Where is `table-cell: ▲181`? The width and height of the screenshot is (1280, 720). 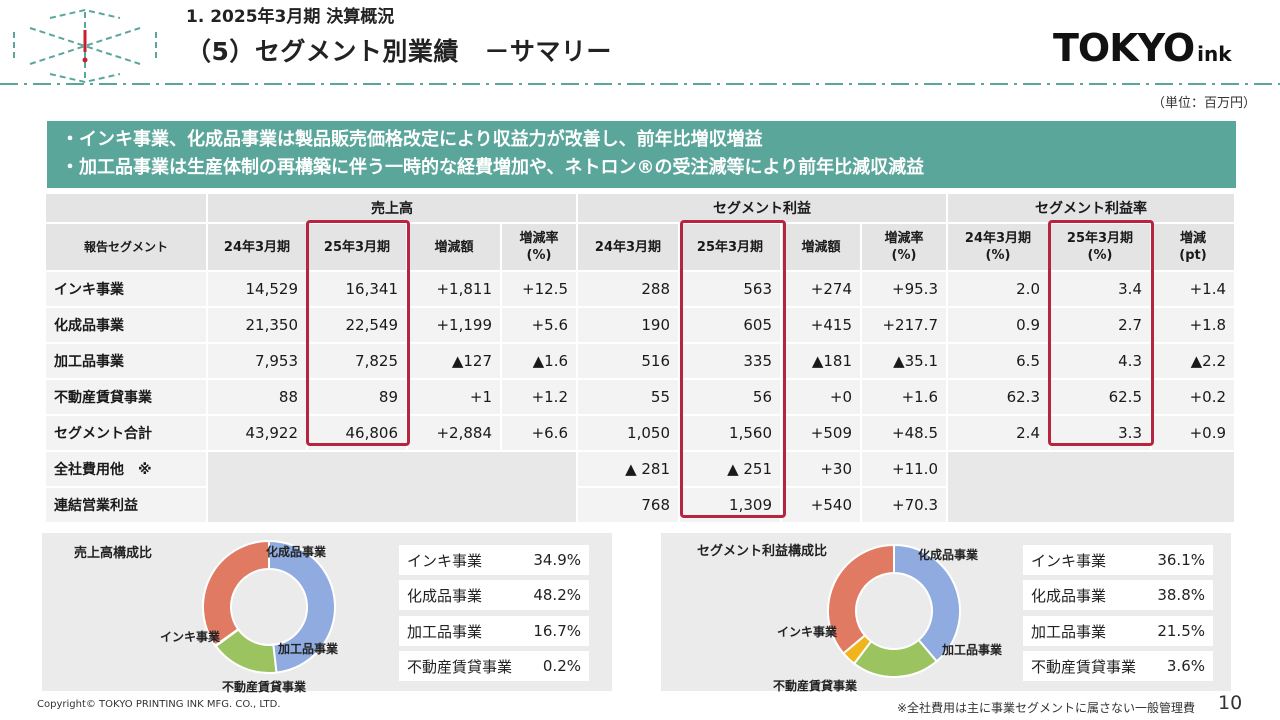
table-cell: ▲181 is located at coordinates (821, 361).